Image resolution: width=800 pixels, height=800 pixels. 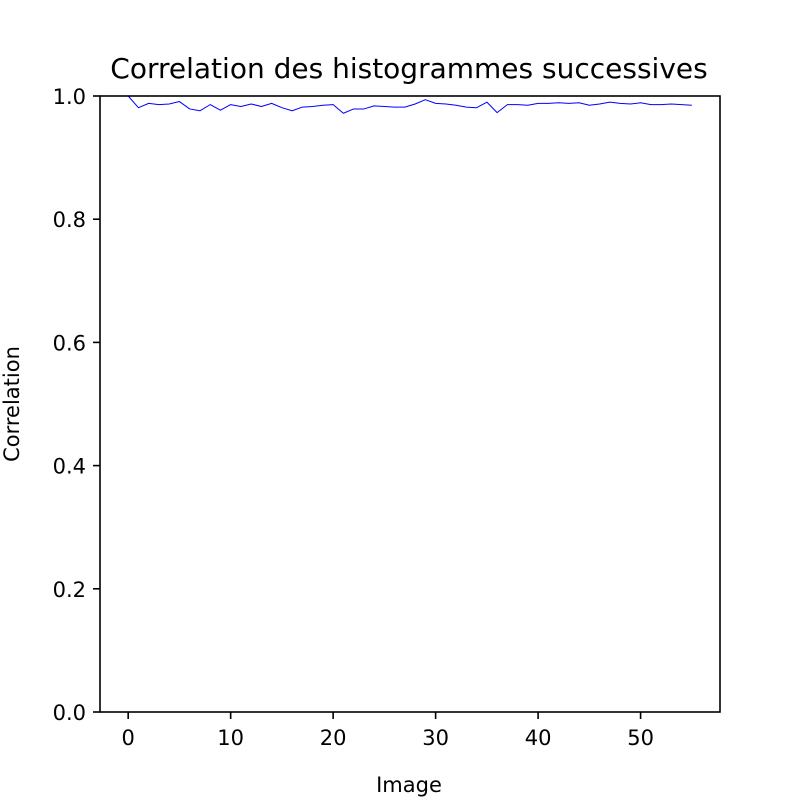 What do you see at coordinates (230, 738) in the screenshot?
I see `x-tick-label: 10` at bounding box center [230, 738].